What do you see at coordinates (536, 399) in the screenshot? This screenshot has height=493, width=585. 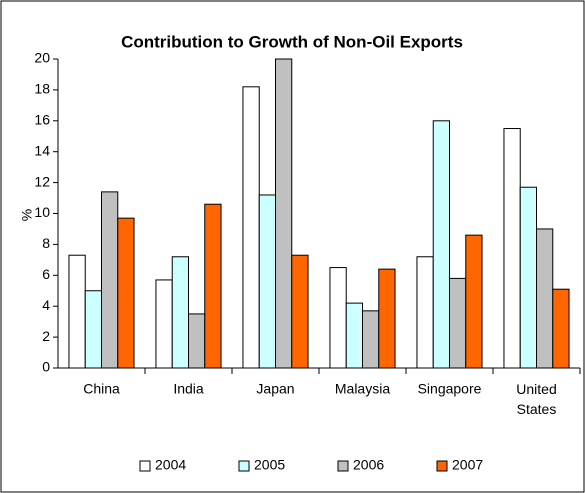 I see `x-tick-label: United States` at bounding box center [536, 399].